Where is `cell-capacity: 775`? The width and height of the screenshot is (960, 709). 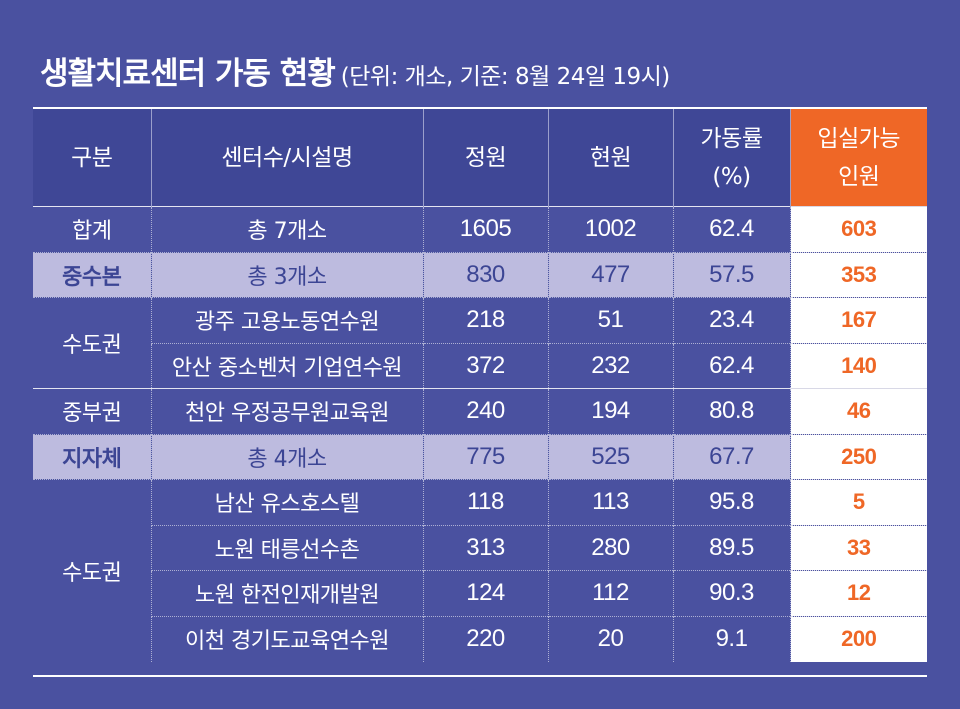
cell-capacity: 775 is located at coordinates (485, 456).